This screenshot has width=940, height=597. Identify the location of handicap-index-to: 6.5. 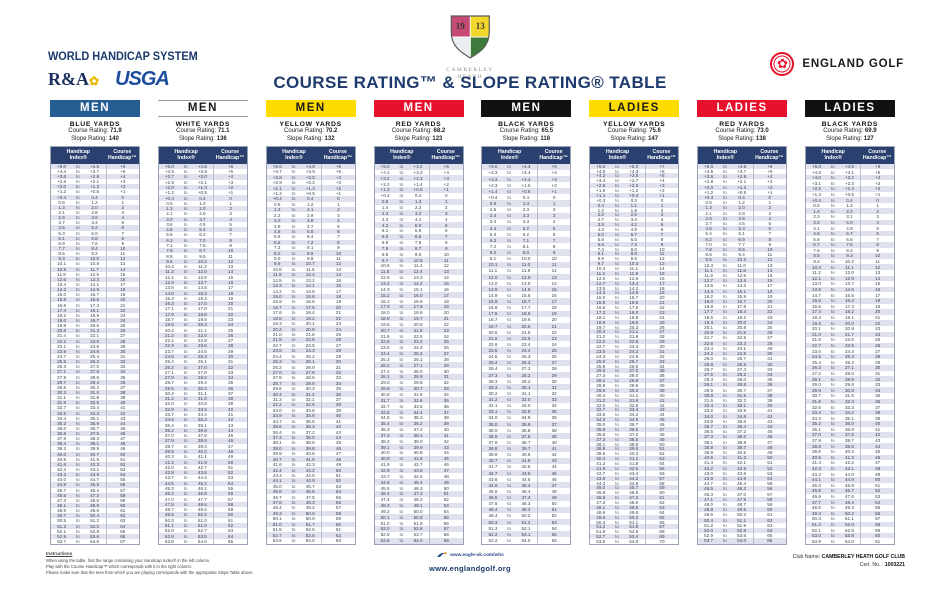
(633, 239).